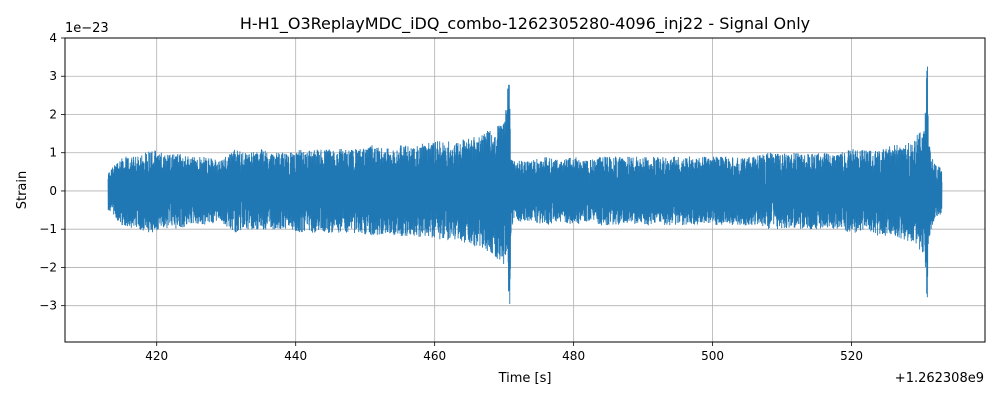  I want to click on x-tick-label: 460, so click(434, 356).